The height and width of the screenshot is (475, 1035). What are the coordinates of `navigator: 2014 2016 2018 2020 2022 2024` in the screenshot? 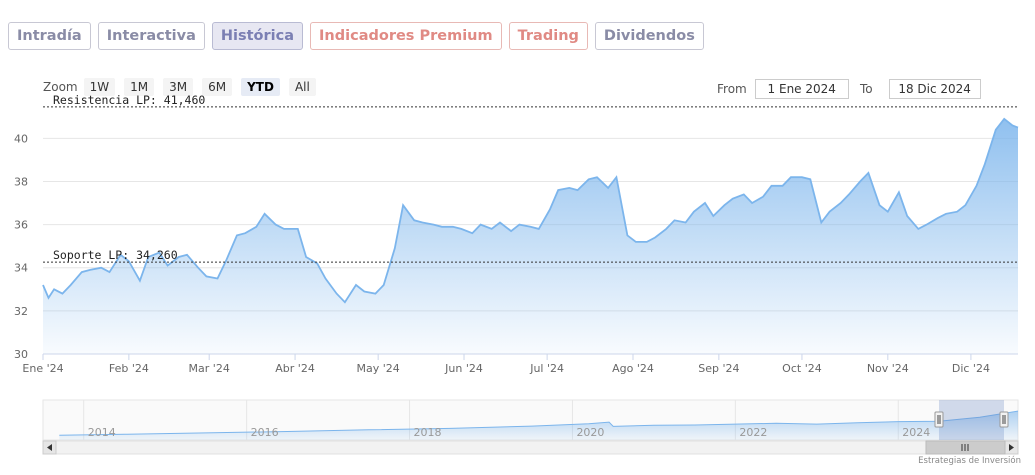 It's located at (530, 420).